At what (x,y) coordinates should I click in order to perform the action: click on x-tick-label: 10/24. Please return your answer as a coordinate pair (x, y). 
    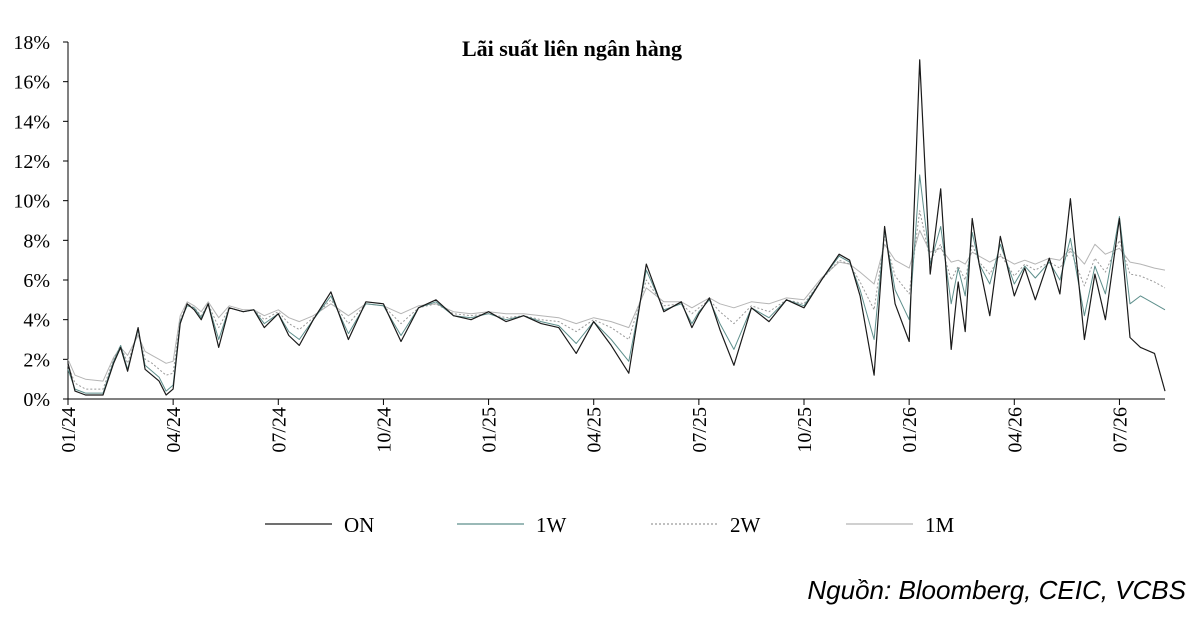
    Looking at the image, I should click on (384, 430).